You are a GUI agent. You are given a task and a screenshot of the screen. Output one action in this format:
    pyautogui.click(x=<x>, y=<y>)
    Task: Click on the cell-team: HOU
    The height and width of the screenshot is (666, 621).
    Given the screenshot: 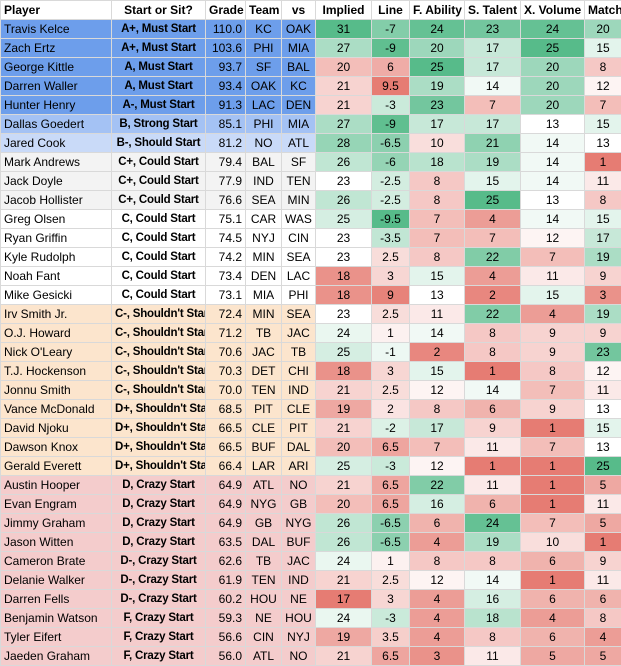 What is the action you would take?
    pyautogui.click(x=264, y=599)
    